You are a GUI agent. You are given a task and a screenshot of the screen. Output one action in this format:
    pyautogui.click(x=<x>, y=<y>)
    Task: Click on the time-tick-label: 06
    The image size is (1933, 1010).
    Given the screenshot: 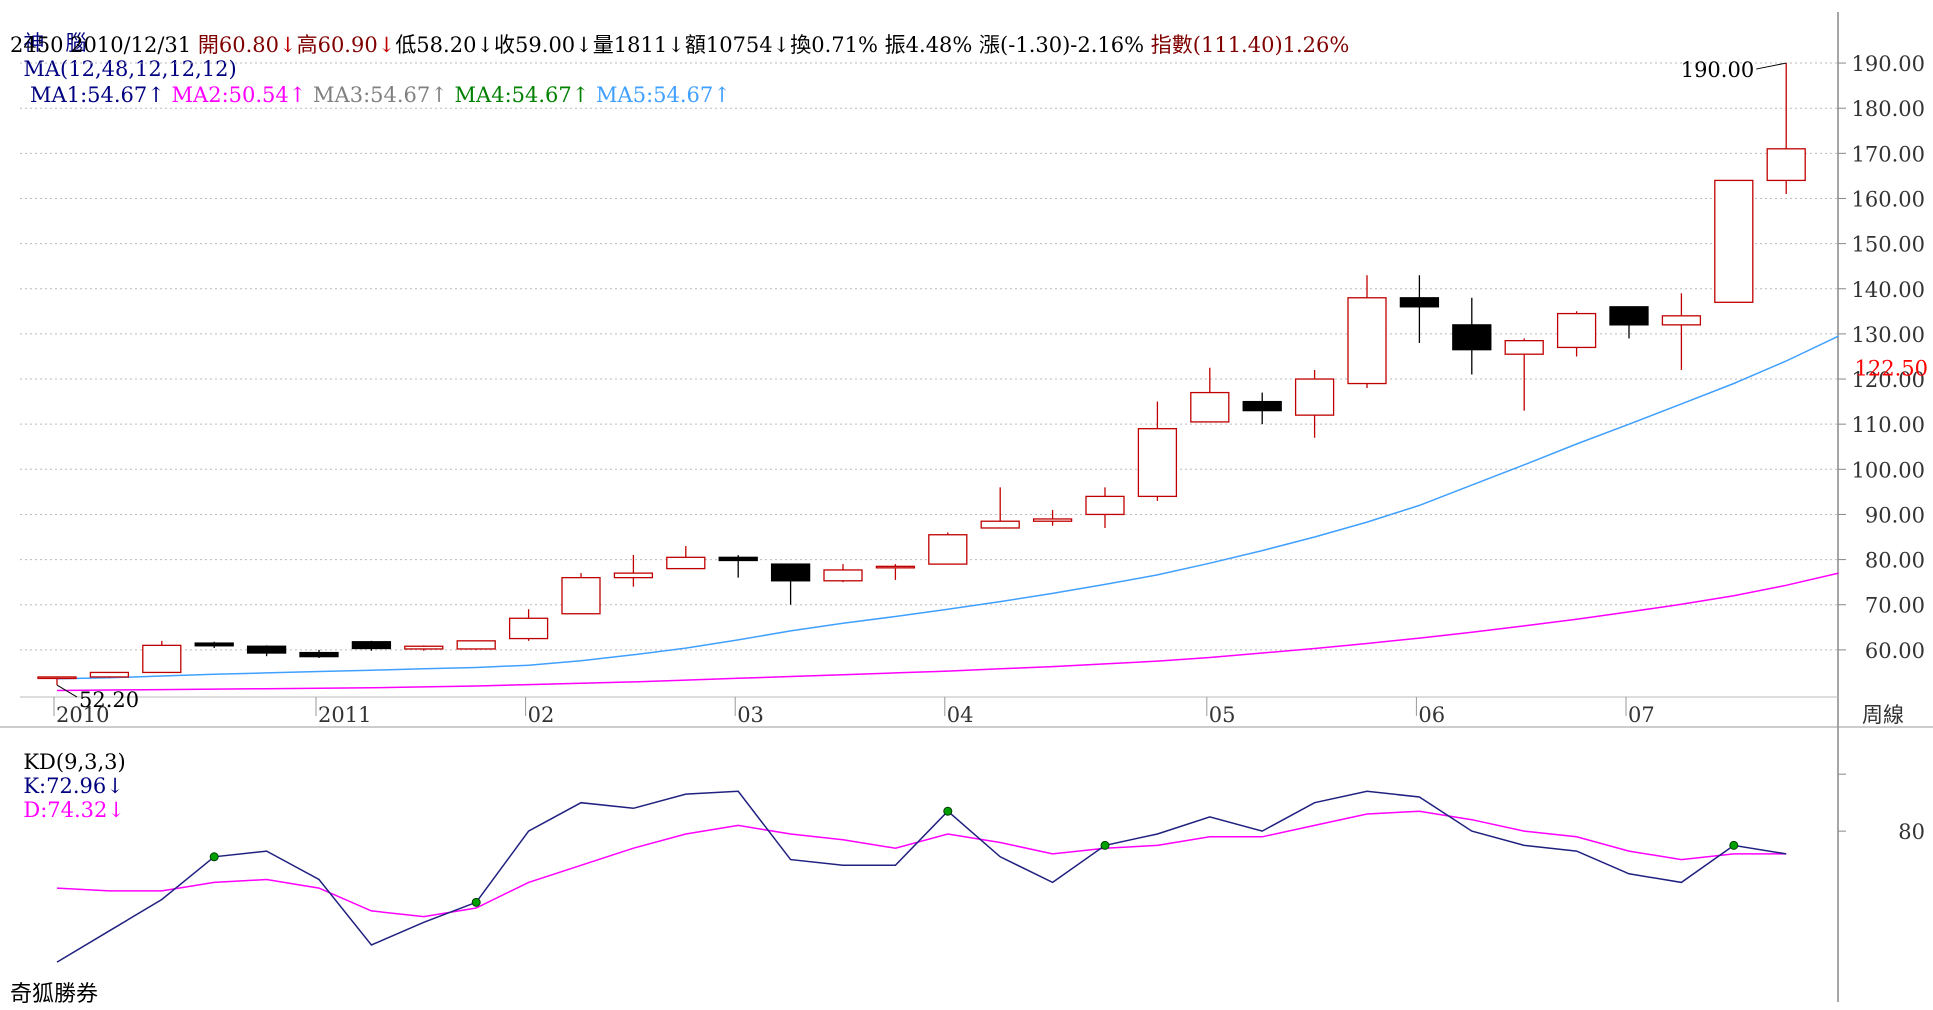 What is the action you would take?
    pyautogui.click(x=1431, y=715)
    